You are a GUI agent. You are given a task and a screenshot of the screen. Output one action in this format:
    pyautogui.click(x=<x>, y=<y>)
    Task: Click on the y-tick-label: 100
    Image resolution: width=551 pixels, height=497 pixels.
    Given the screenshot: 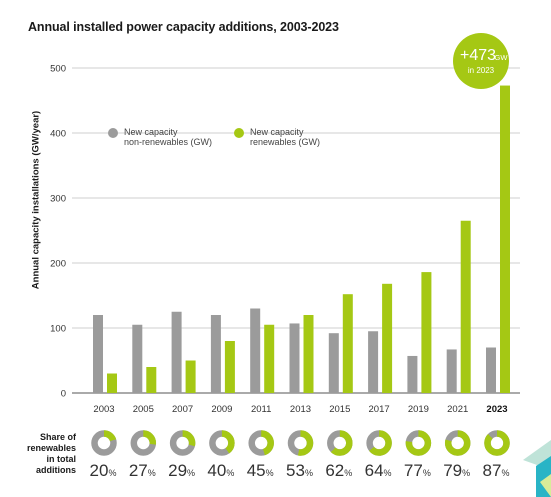 What is the action you would take?
    pyautogui.click(x=58, y=329)
    